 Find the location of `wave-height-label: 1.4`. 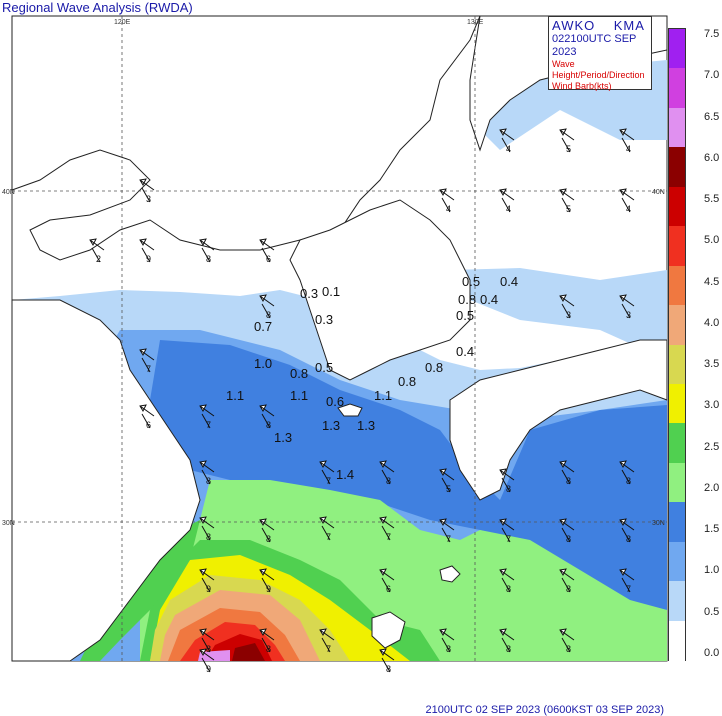

wave-height-label: 1.4 is located at coordinates (345, 474).